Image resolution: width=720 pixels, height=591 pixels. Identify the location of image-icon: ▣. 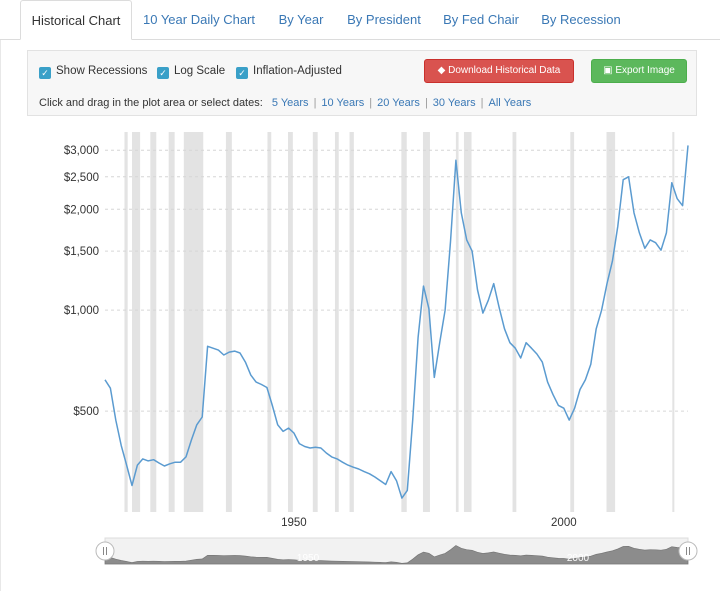
(608, 70).